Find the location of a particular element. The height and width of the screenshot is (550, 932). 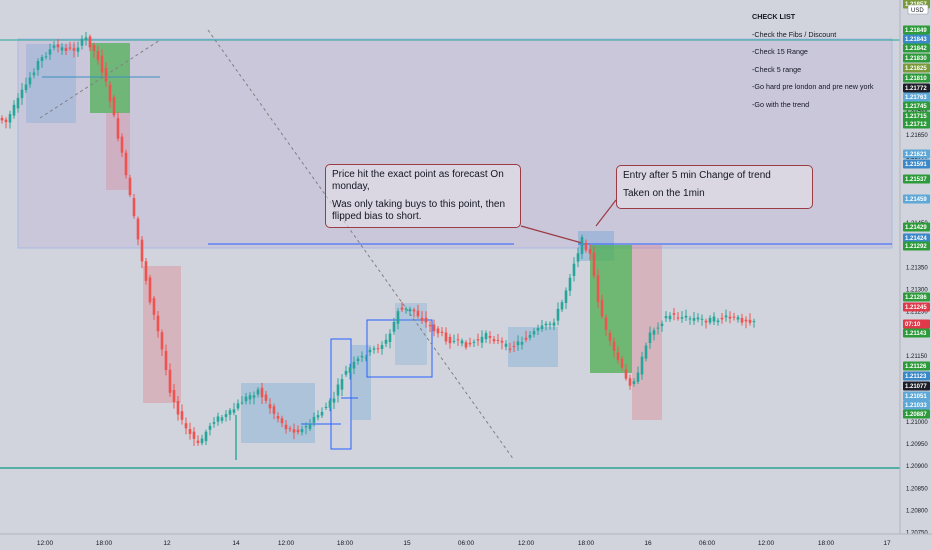

price-badge-label: 1.21286 is located at coordinates (916, 298).